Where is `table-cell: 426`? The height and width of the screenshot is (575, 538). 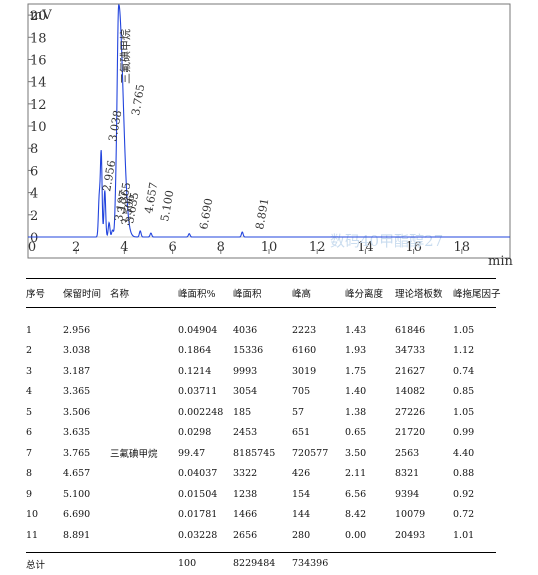
table-cell: 426 is located at coordinates (301, 474).